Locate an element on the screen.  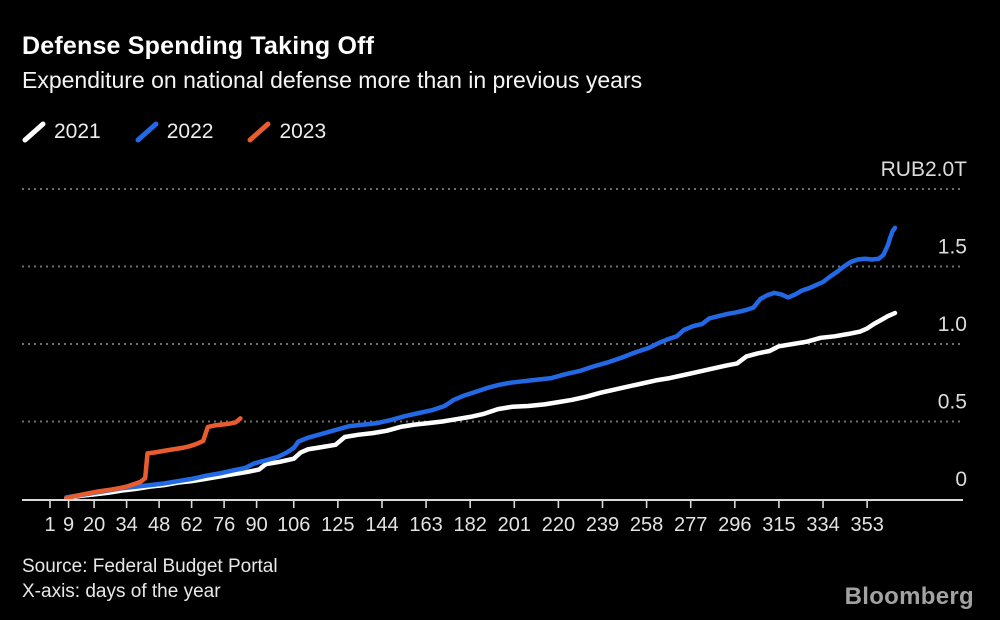
legend-label-2021: 2021 is located at coordinates (77, 131).